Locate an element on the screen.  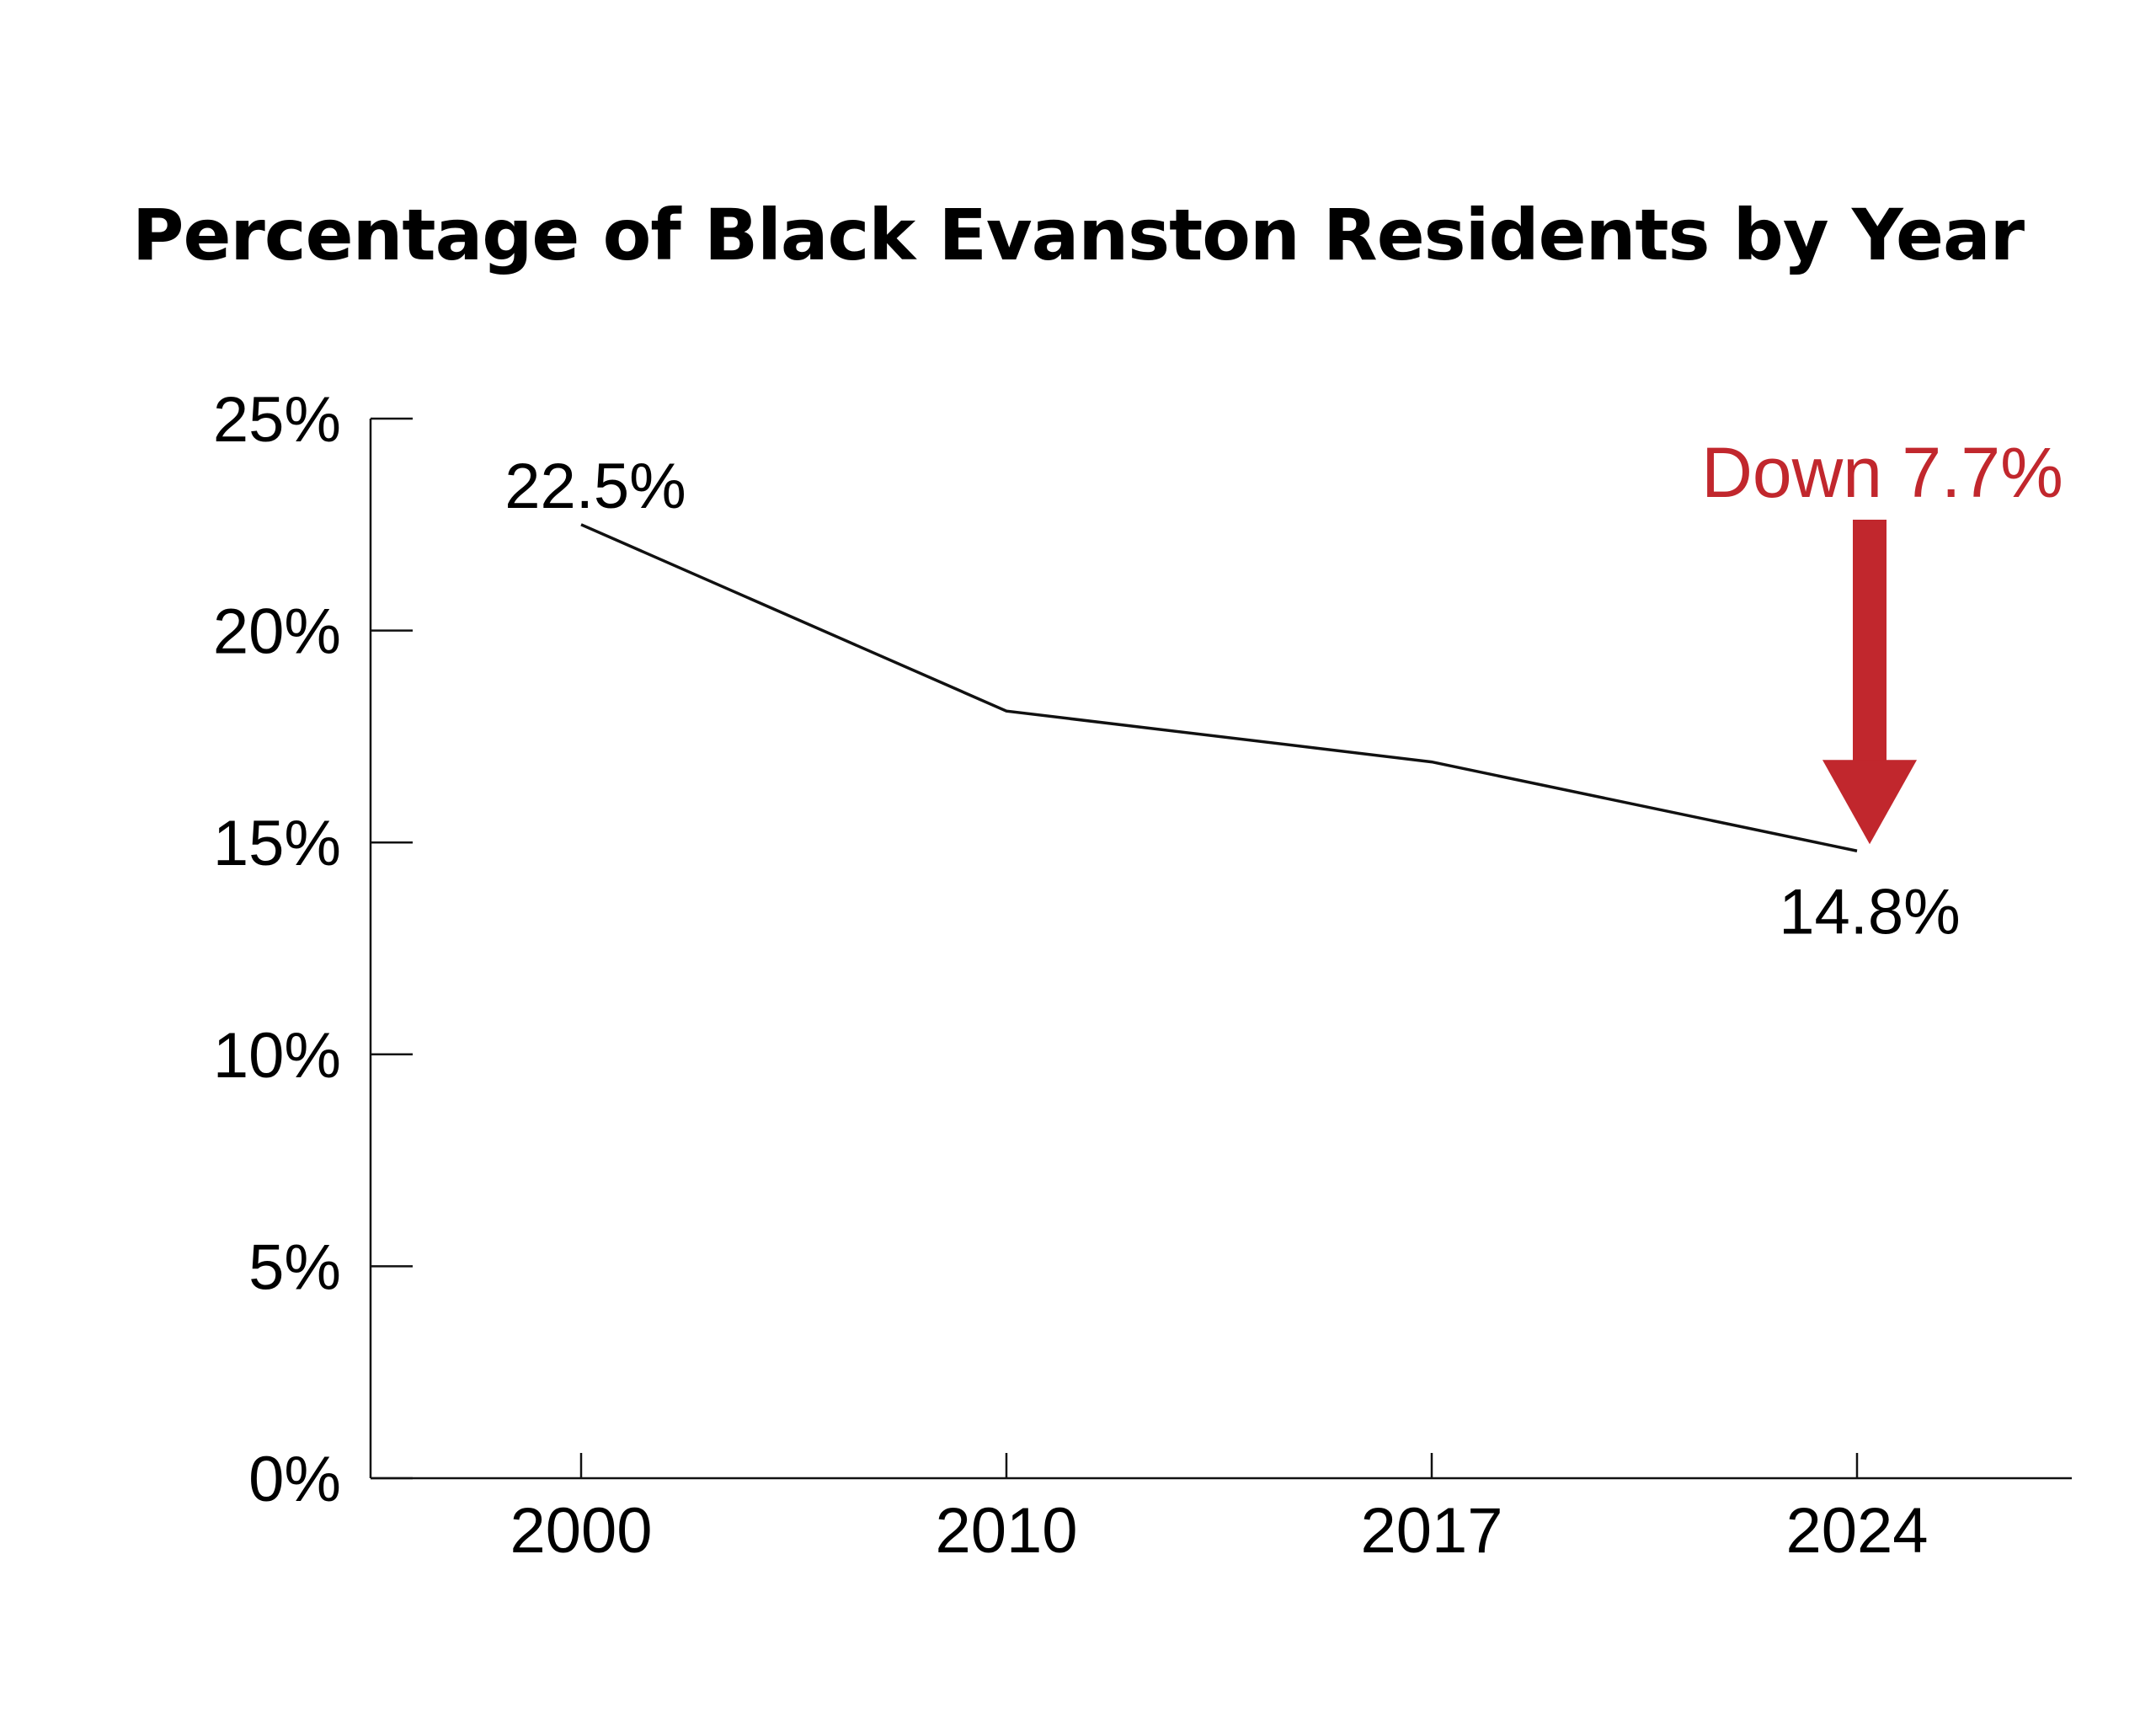
x-tick-label: 2010 is located at coordinates (1006, 1531).